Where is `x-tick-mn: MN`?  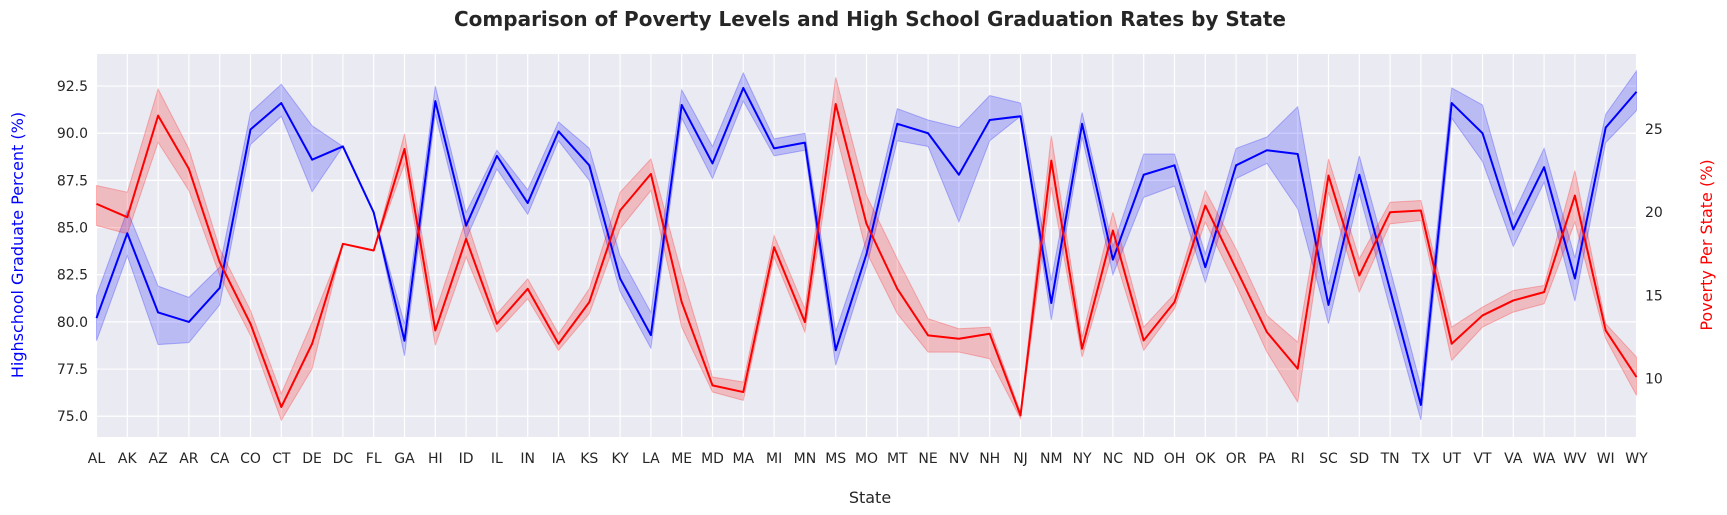
x-tick-mn: MN is located at coordinates (805, 459).